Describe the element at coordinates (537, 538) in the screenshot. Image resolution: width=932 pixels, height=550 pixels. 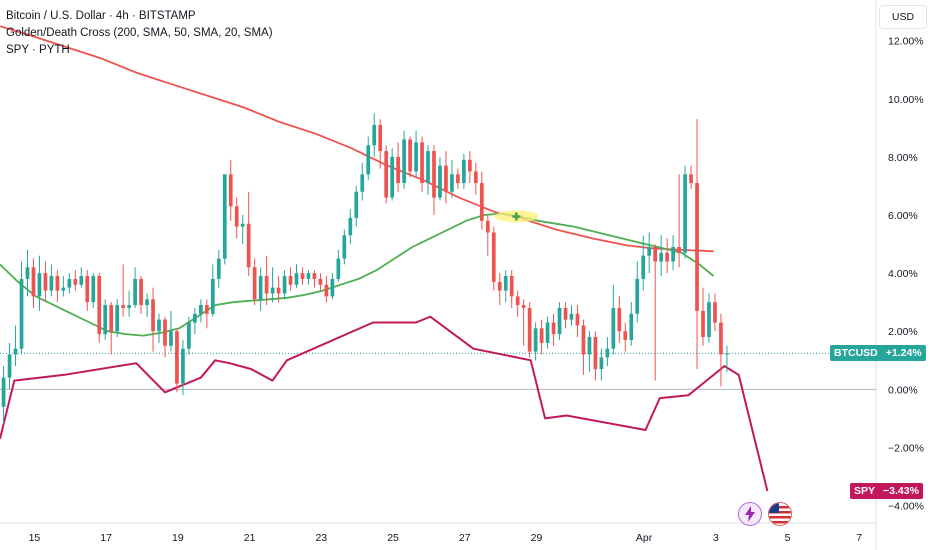
I see `x-tick-label: 29` at that location.